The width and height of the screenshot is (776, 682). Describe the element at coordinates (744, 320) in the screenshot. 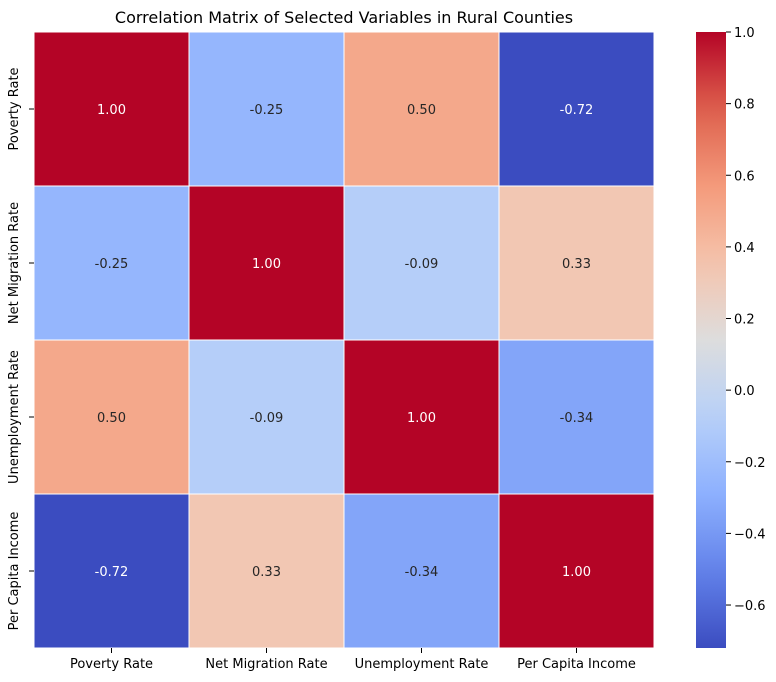

I see `colorbar-tick-label: 0.2` at that location.